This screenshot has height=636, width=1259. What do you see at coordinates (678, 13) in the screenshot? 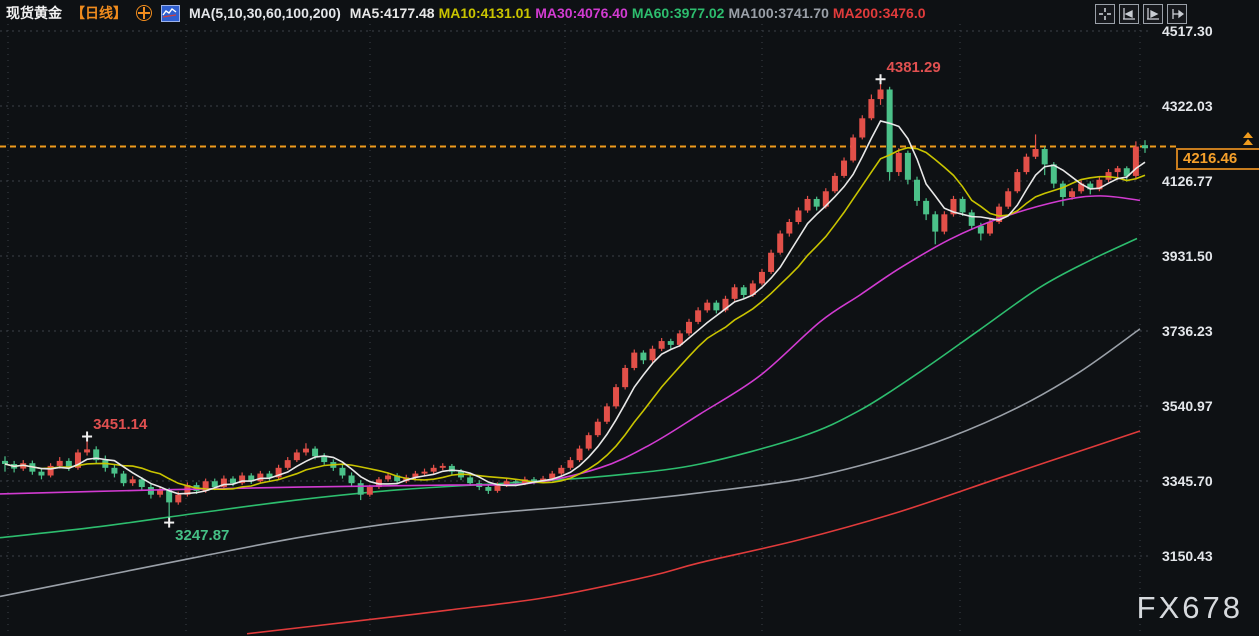
I see `ma-value-label: MA60:3977.02` at bounding box center [678, 13].